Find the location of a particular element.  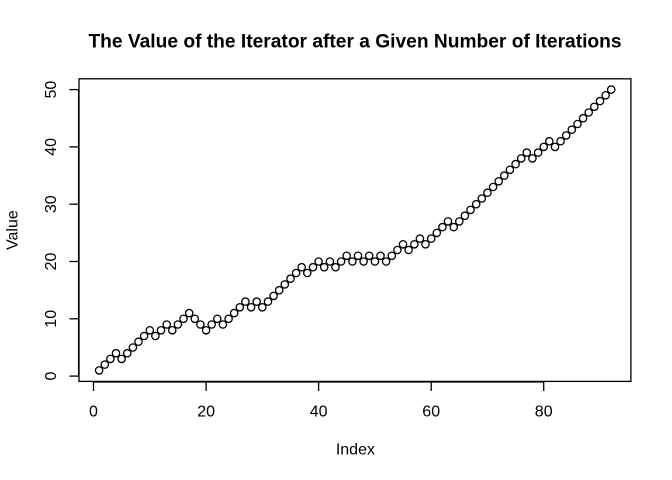

svg-text: 30 is located at coordinates (51, 204).